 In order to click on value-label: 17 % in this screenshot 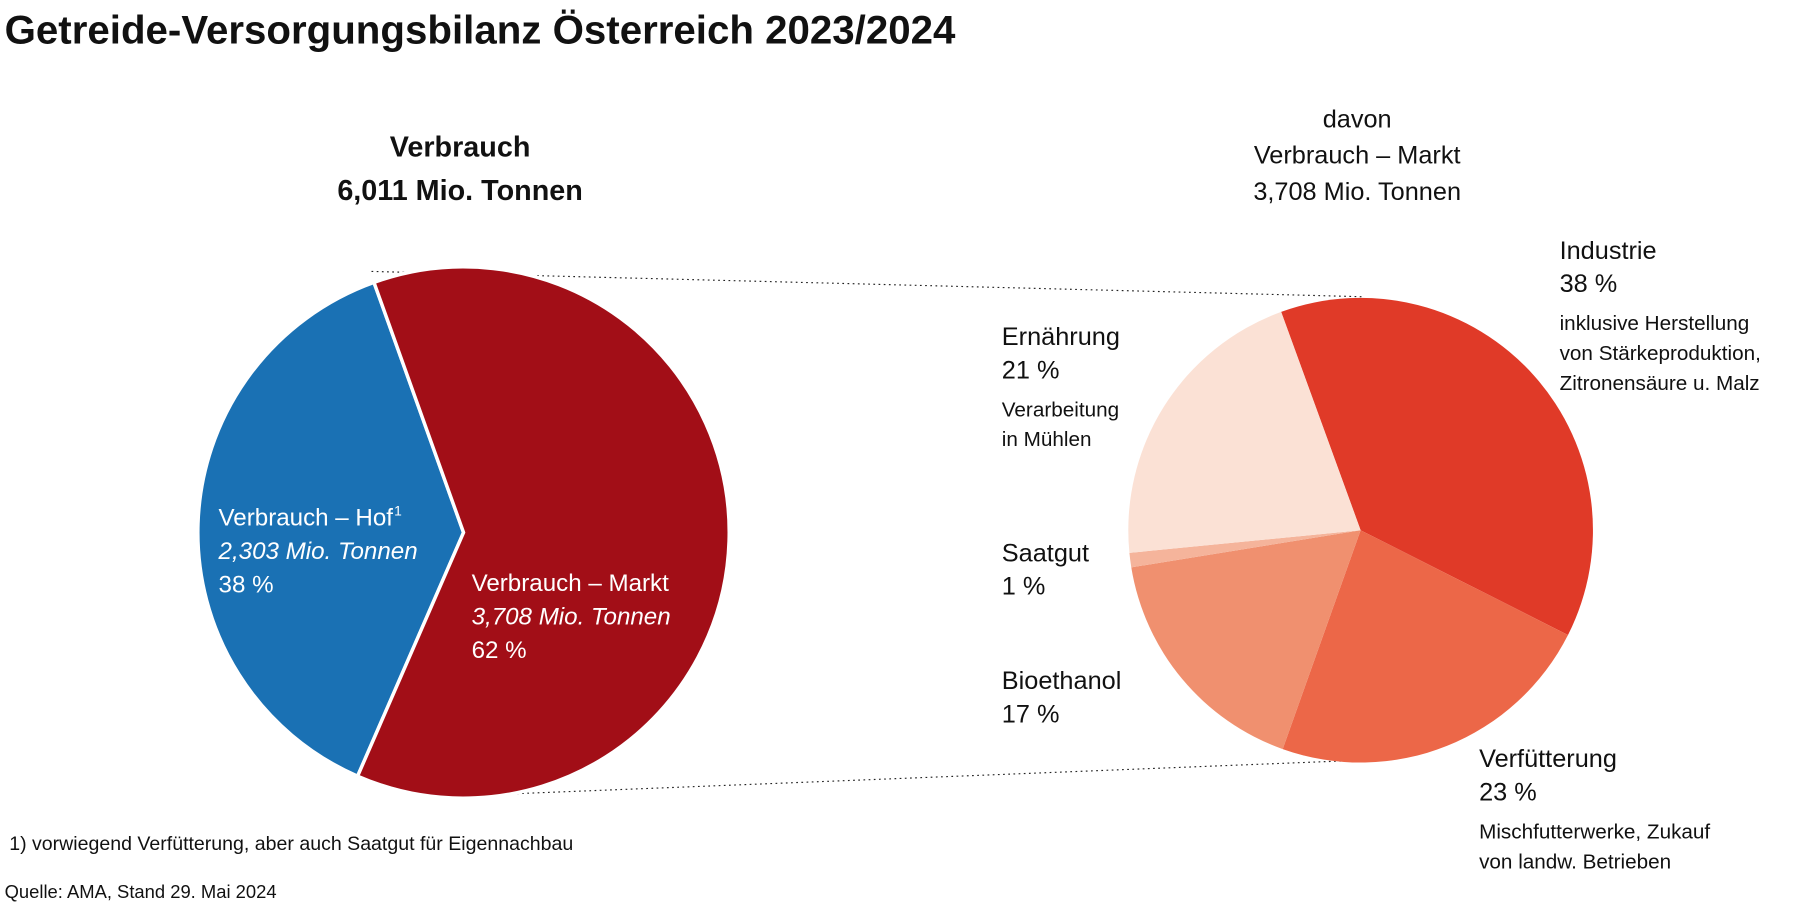, I will do `click(1031, 714)`.